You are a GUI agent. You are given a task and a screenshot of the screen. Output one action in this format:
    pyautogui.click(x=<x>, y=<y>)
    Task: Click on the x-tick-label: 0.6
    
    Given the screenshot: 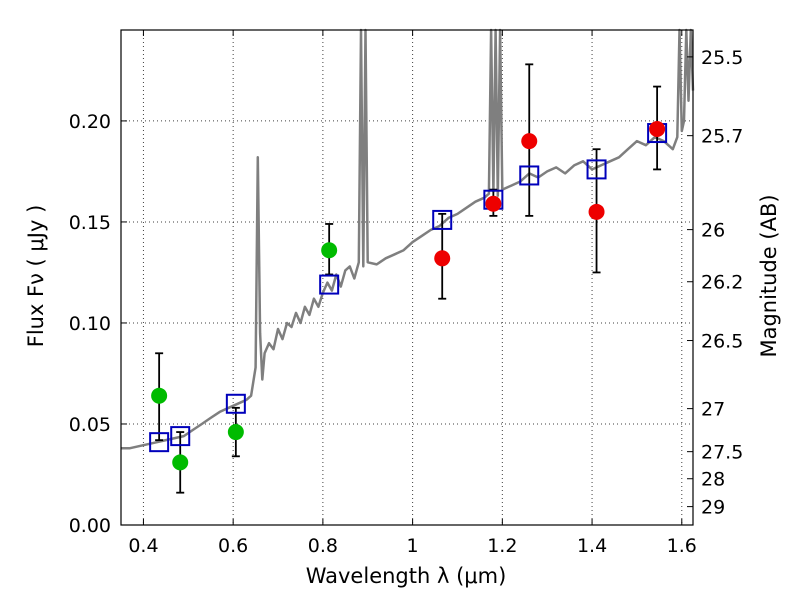 What is the action you would take?
    pyautogui.click(x=233, y=546)
    